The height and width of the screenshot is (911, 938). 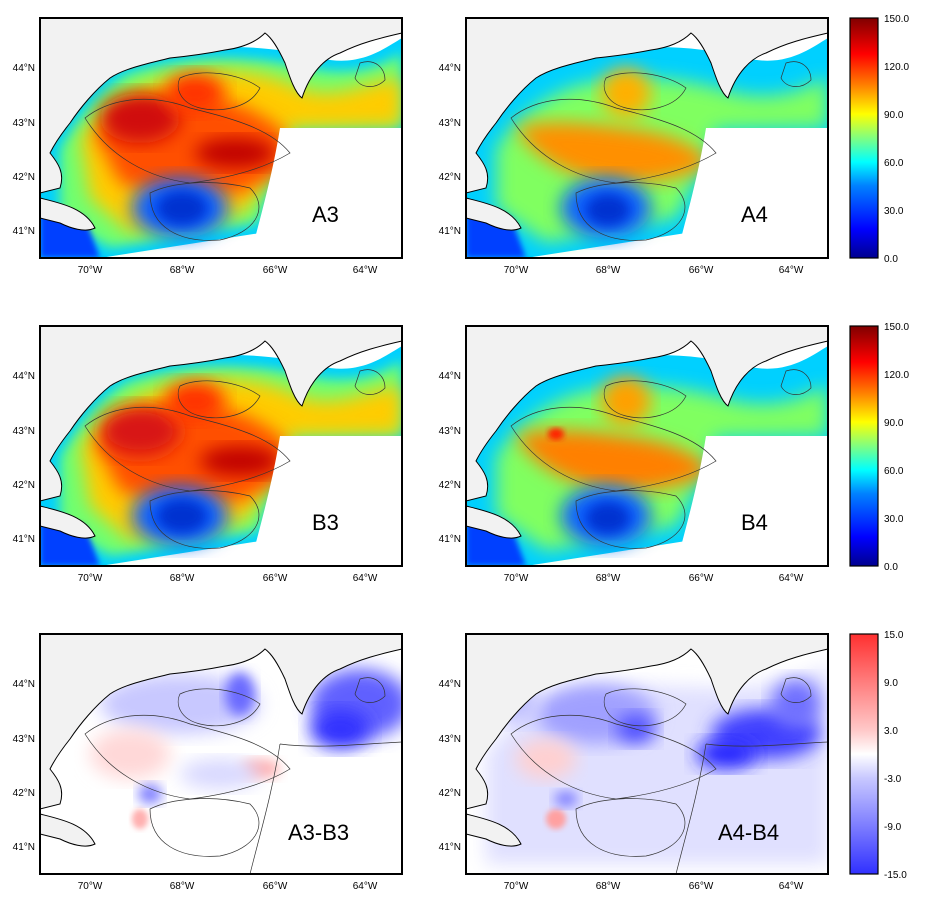 What do you see at coordinates (325, 214) in the screenshot?
I see `panel-label: A3` at bounding box center [325, 214].